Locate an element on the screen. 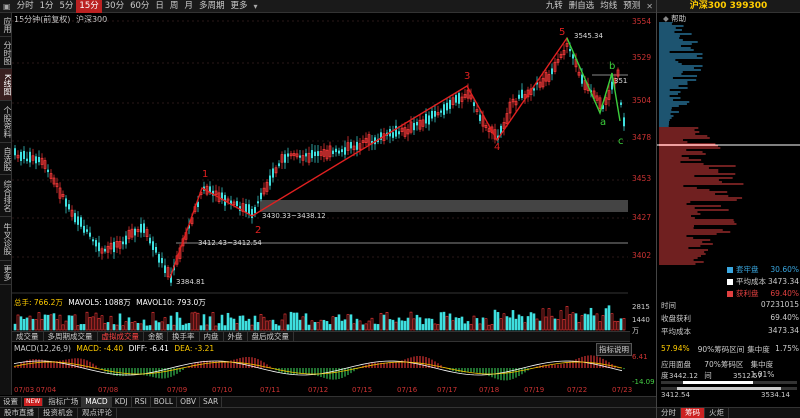 The height and width of the screenshot is (418, 800). support-zone is located at coordinates (402, 243).